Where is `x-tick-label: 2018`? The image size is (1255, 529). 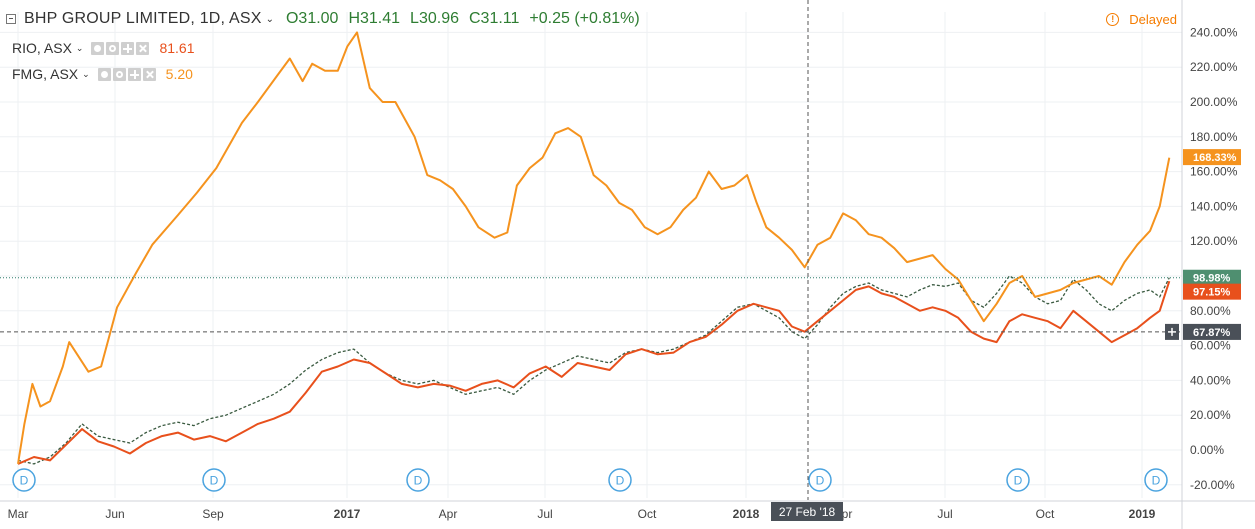
x-tick-label: 2018 is located at coordinates (746, 514).